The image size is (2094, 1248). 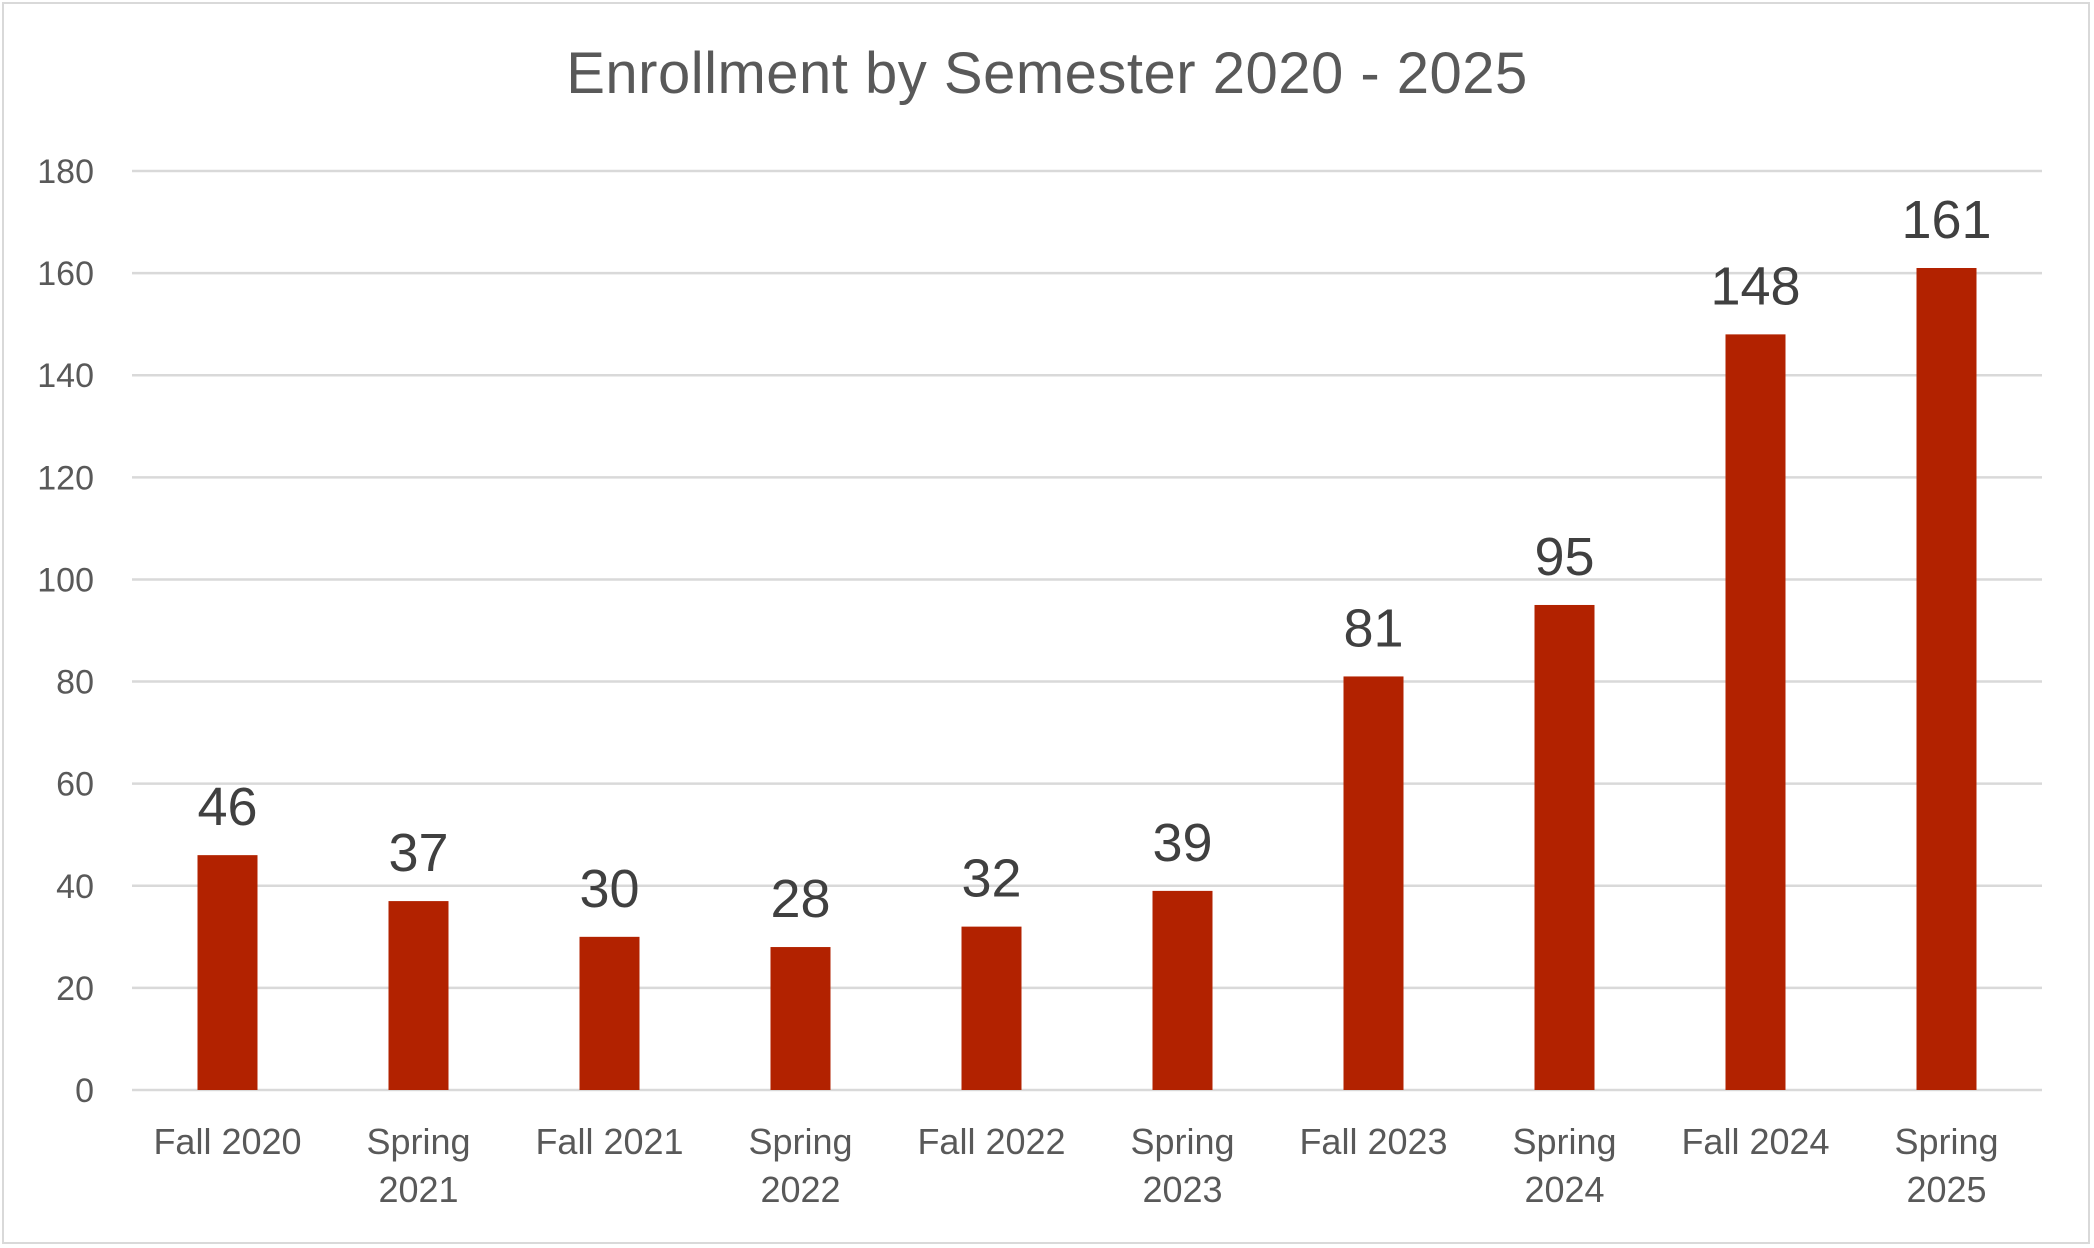 What do you see at coordinates (418, 853) in the screenshot?
I see `bar-value-label: 37` at bounding box center [418, 853].